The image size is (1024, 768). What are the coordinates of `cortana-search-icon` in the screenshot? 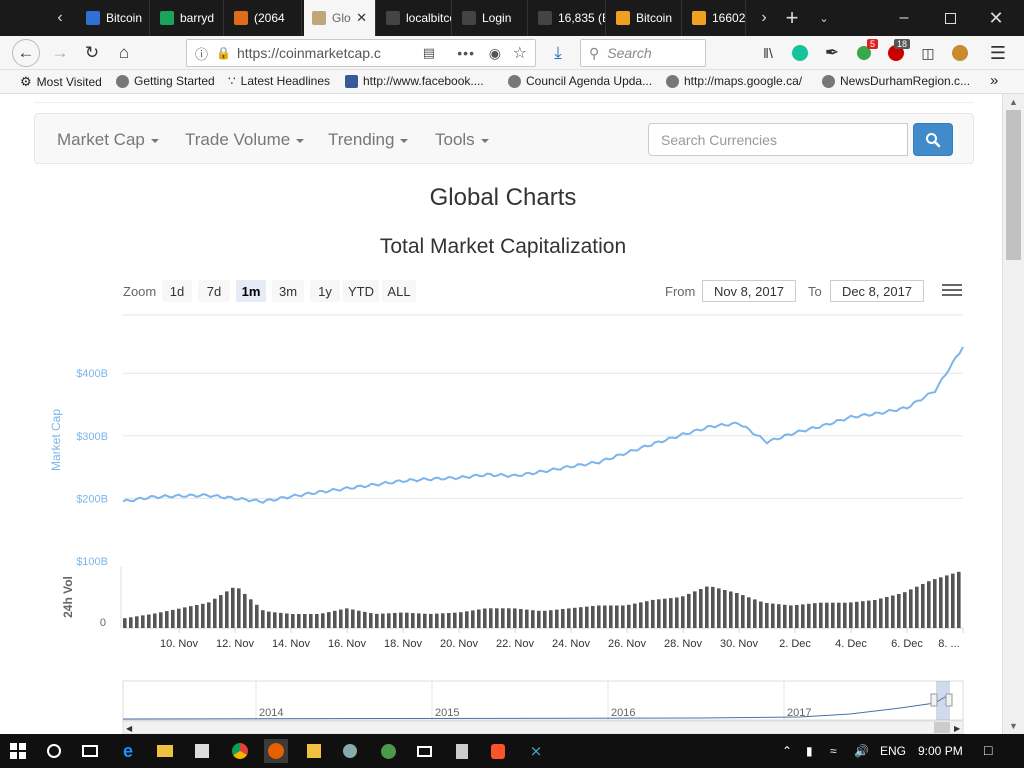 It's located at (54, 751).